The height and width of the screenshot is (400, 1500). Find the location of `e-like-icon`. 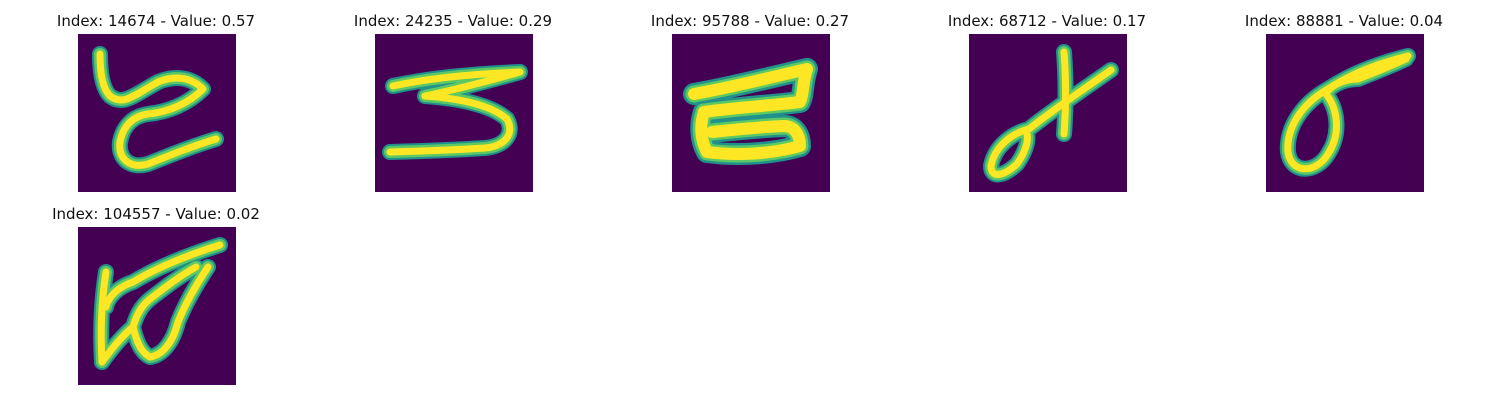

e-like-icon is located at coordinates (751, 113).